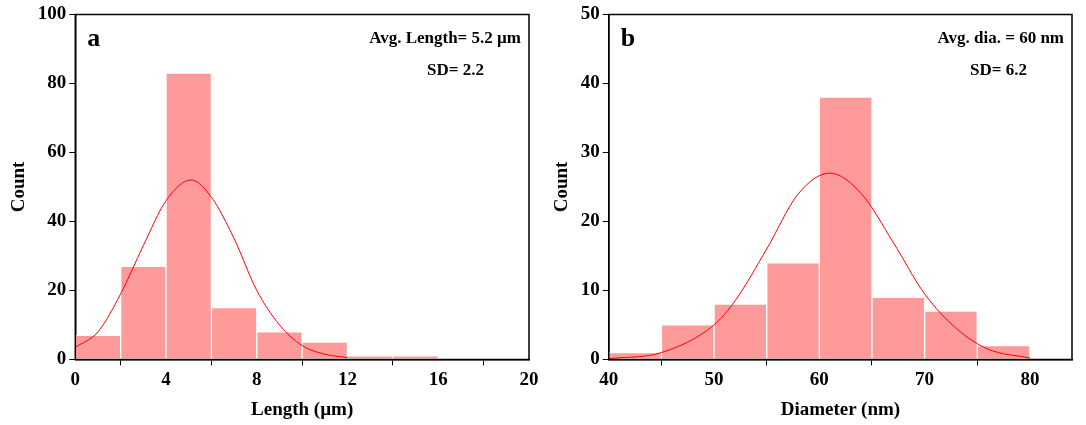  I want to click on x-tick-label: 60, so click(819, 378).